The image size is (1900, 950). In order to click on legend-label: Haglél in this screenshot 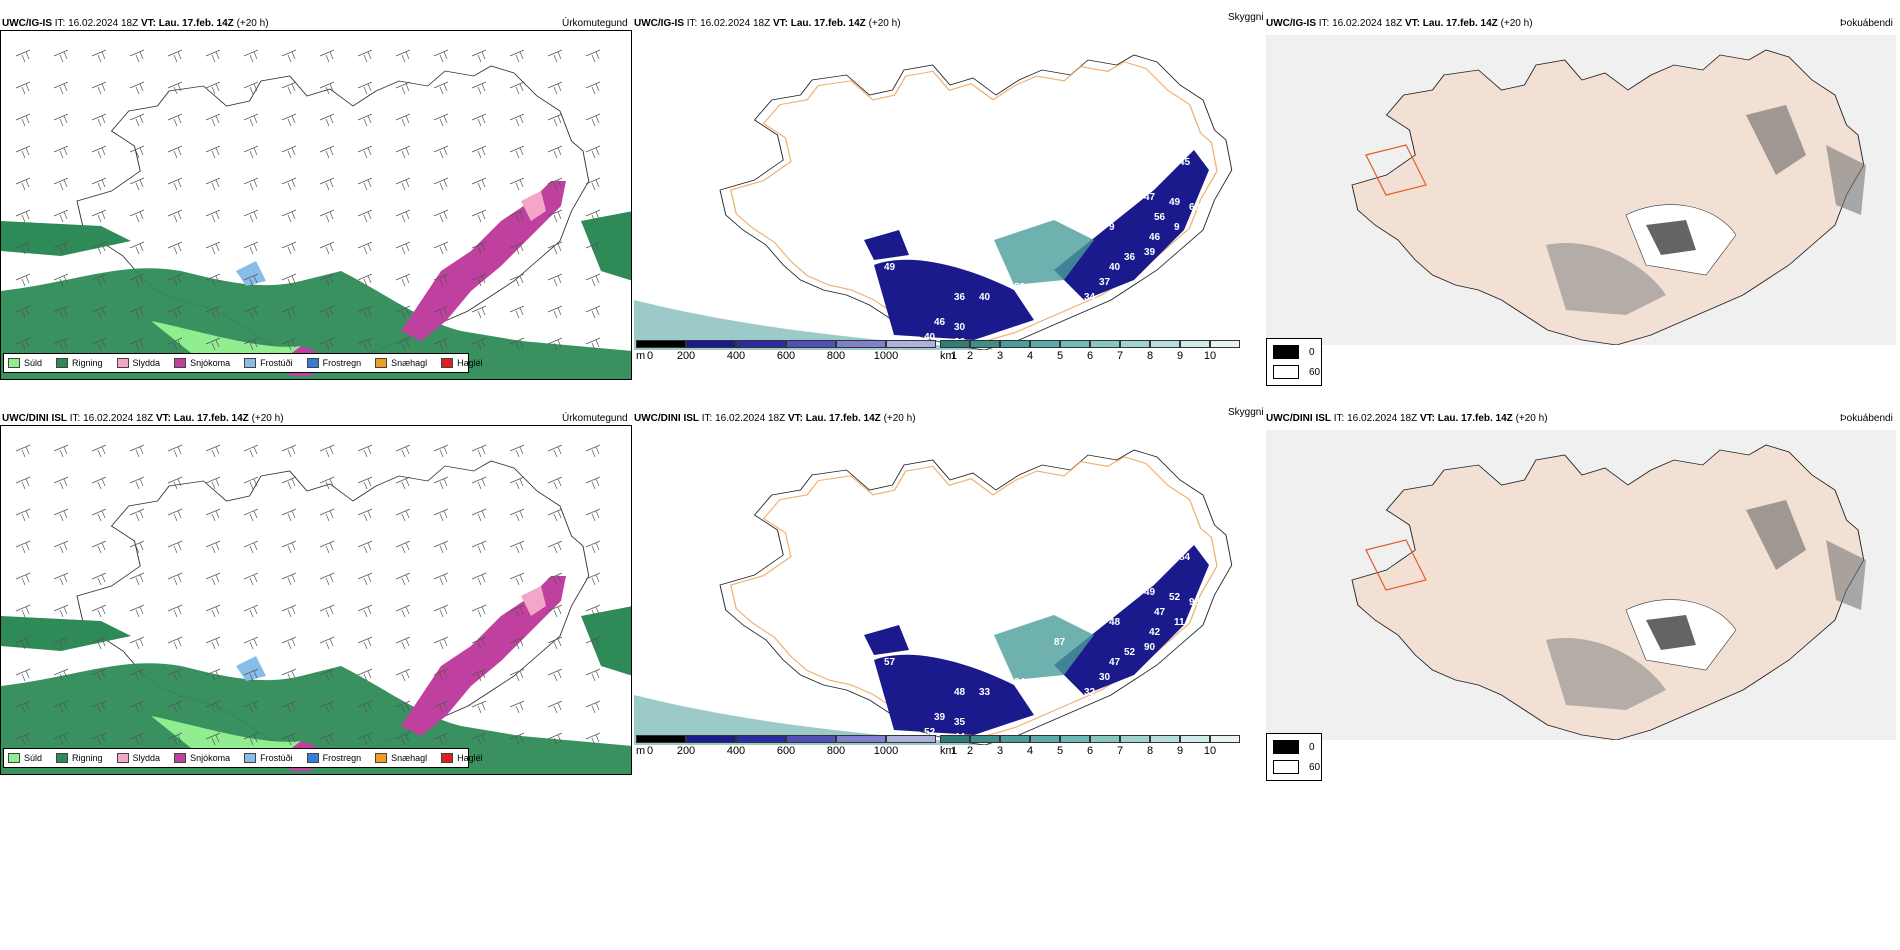, I will do `click(470, 363)`.